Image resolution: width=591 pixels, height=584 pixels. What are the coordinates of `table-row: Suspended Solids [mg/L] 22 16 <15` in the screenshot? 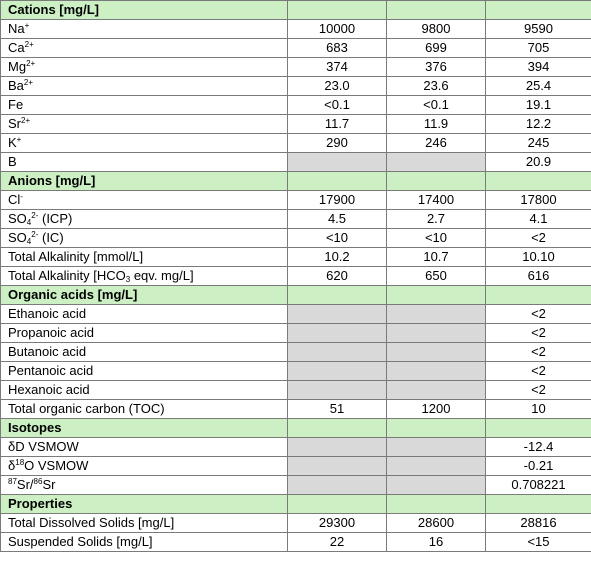 It's located at (295, 542).